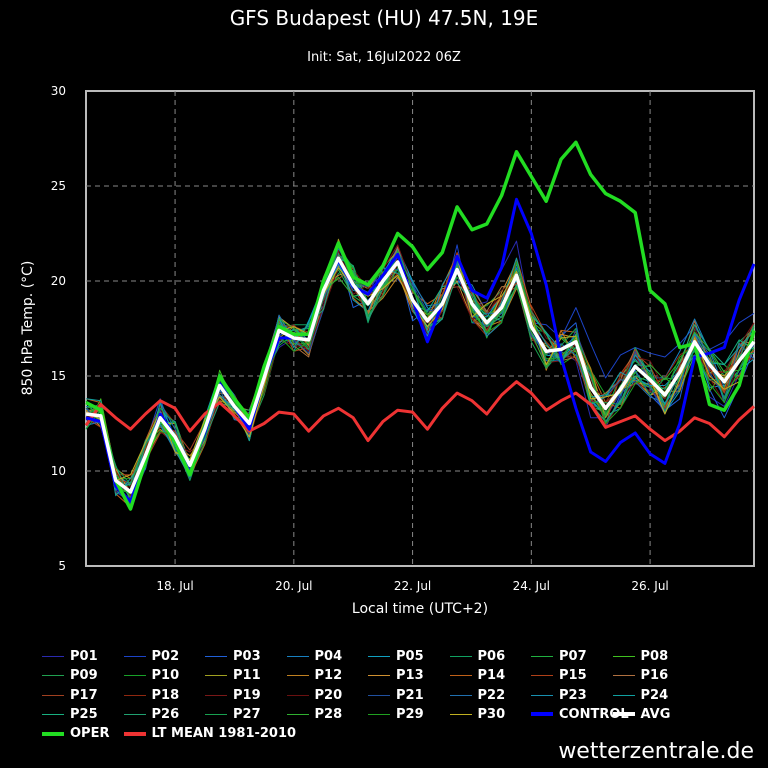  Describe the element at coordinates (531, 586) in the screenshot. I see `x-tick-label: 24. Jul` at that location.